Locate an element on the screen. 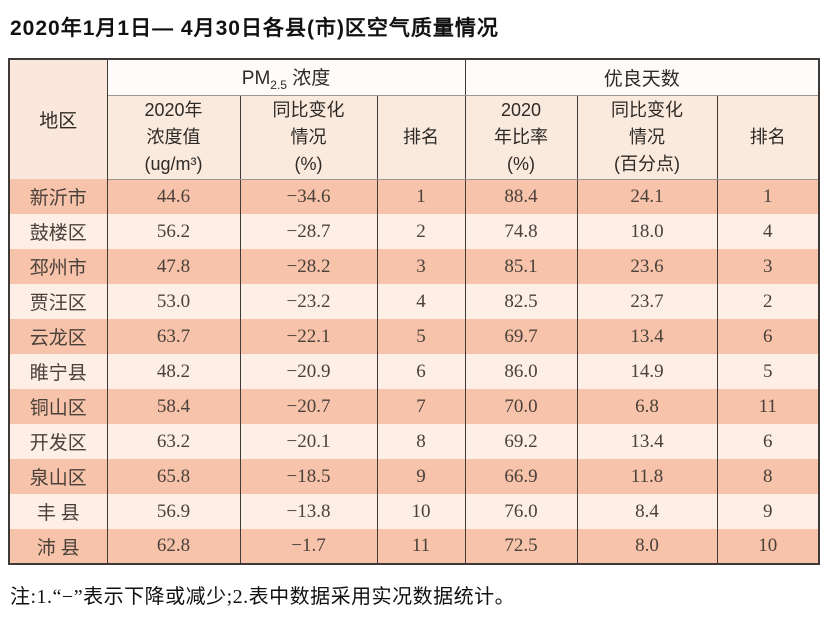 The width and height of the screenshot is (825, 620). table-row: 丰 县 56.9 −13.8 10 76.0 8.4 9 is located at coordinates (414, 511).